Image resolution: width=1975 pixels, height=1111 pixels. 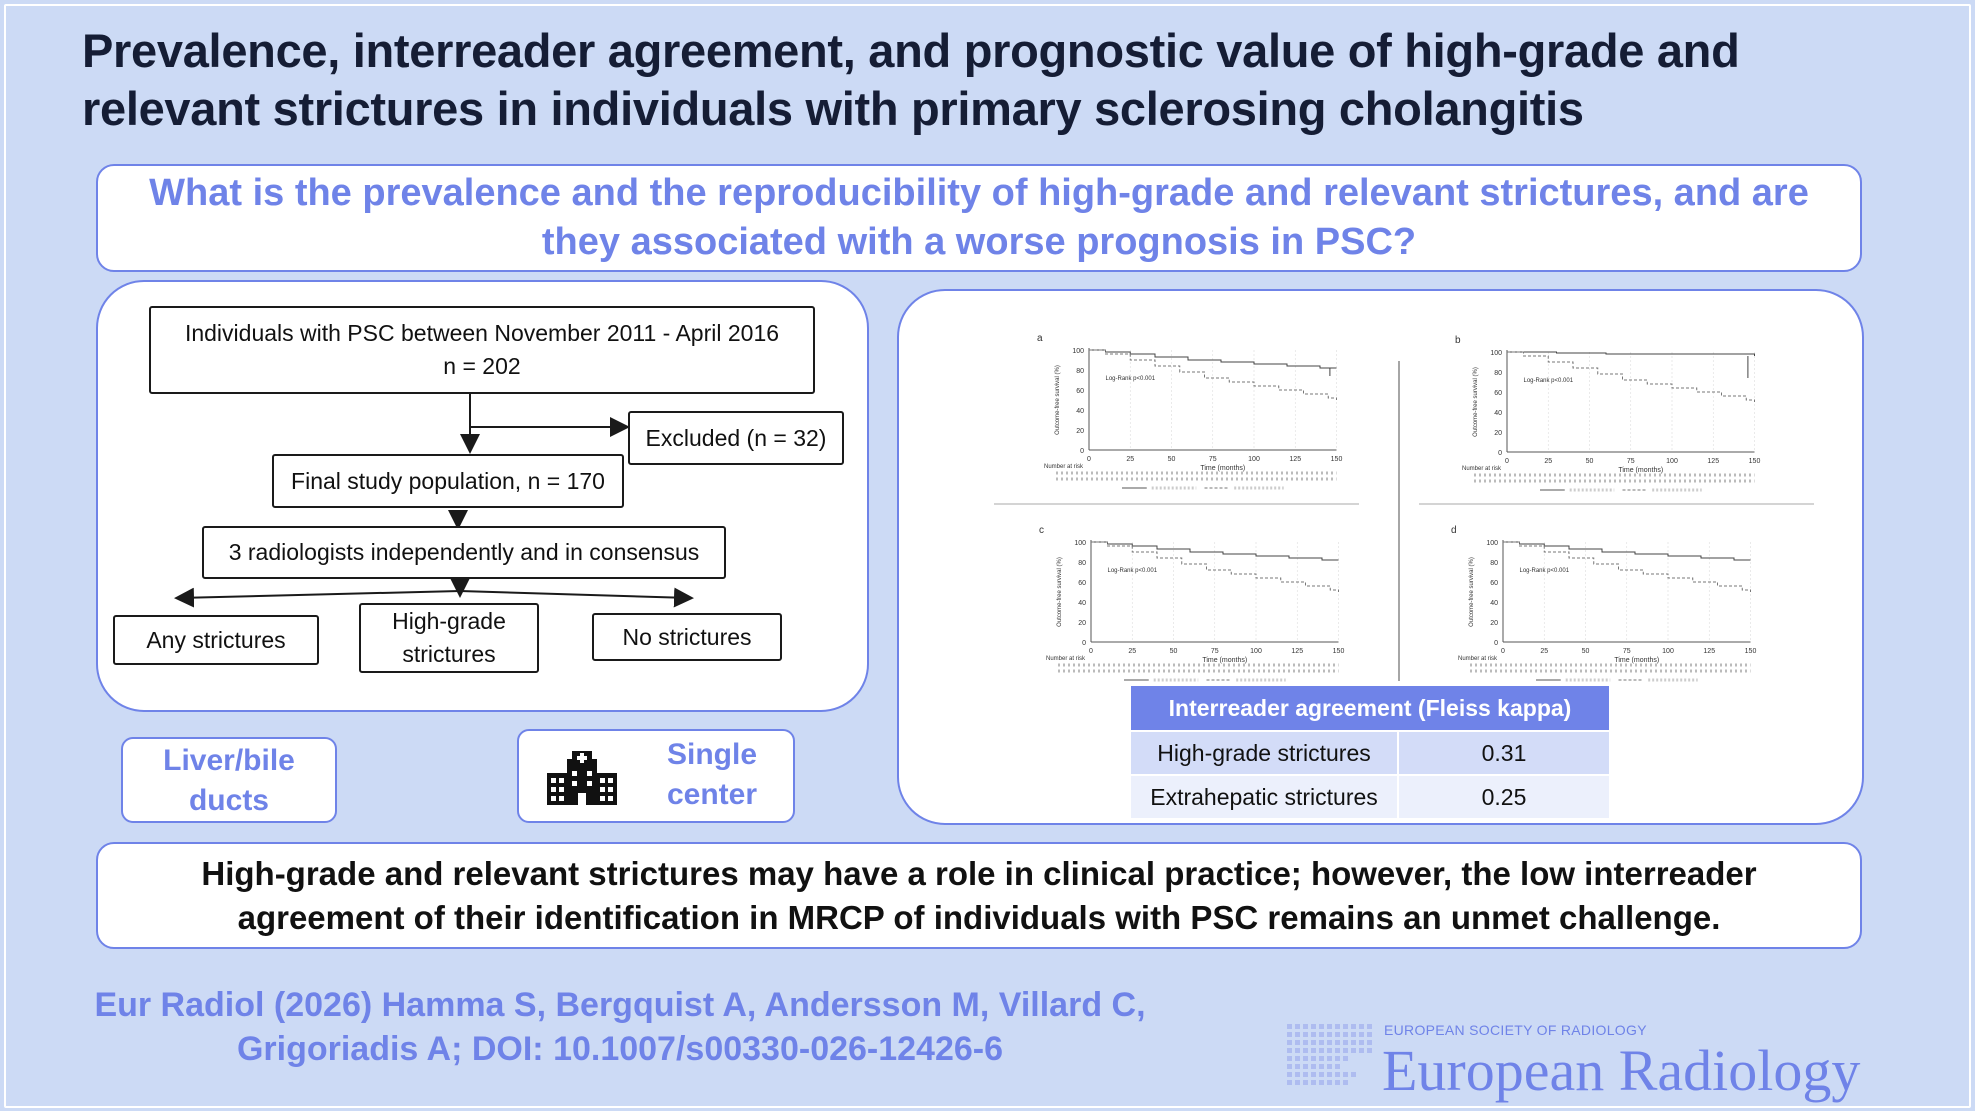 What do you see at coordinates (582, 778) in the screenshot?
I see `hospital-icon` at bounding box center [582, 778].